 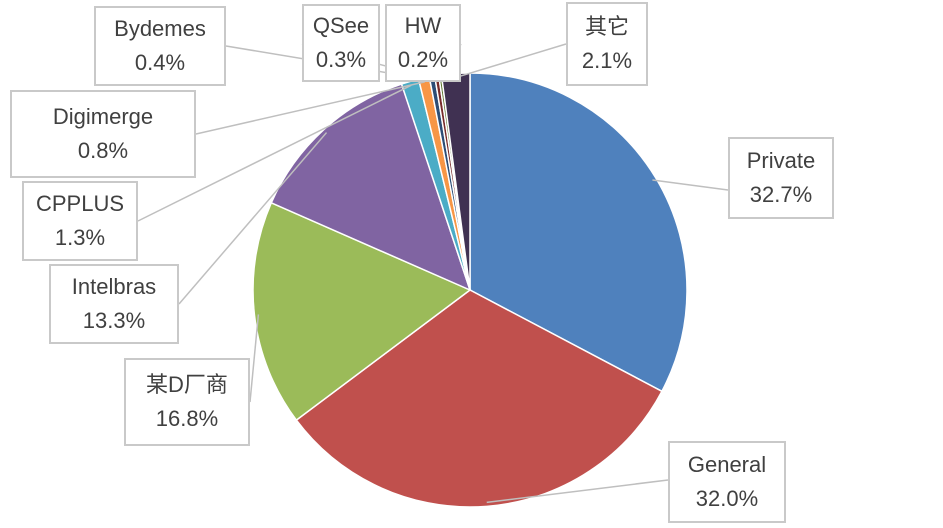 I want to click on slice-value-private: 32.7%, so click(x=781, y=194).